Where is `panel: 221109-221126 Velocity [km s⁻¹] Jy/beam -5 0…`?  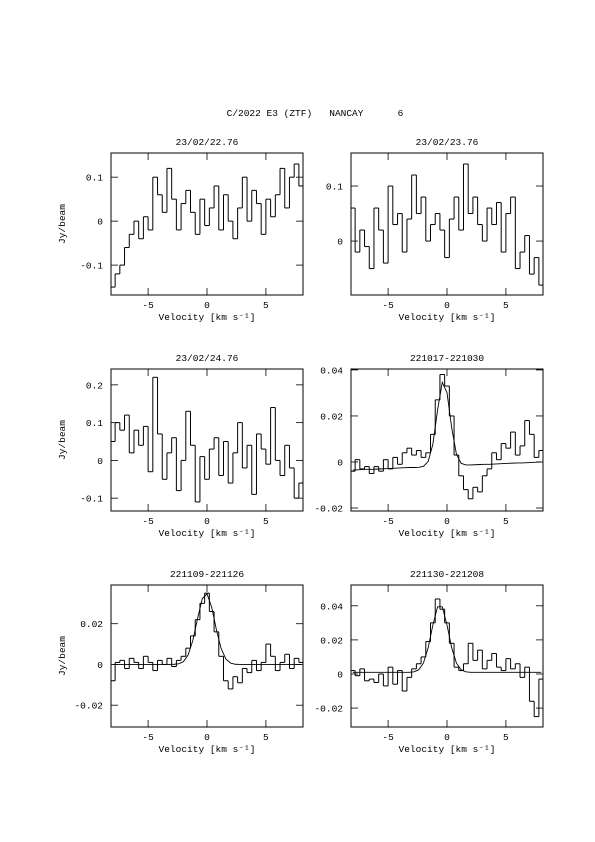 panel: 221109-221126 Velocity [km s⁻¹] Jy/beam -5 0… is located at coordinates (180, 662).